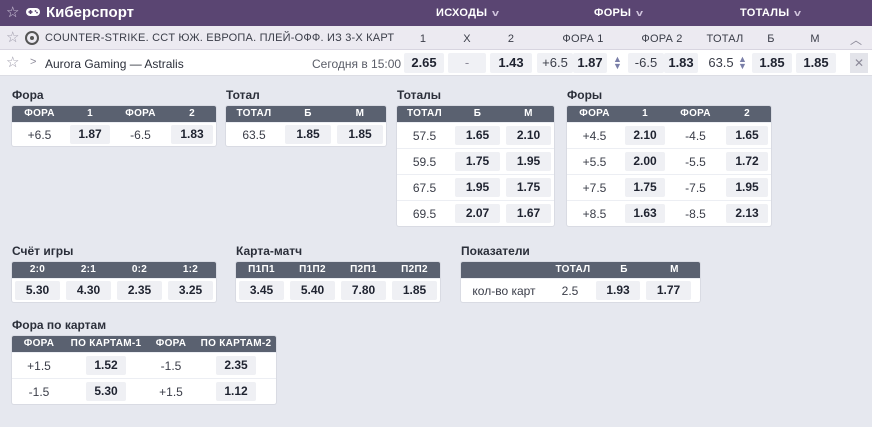  Describe the element at coordinates (243, 95) in the screenshot. I see `total-title: Тотал` at that location.